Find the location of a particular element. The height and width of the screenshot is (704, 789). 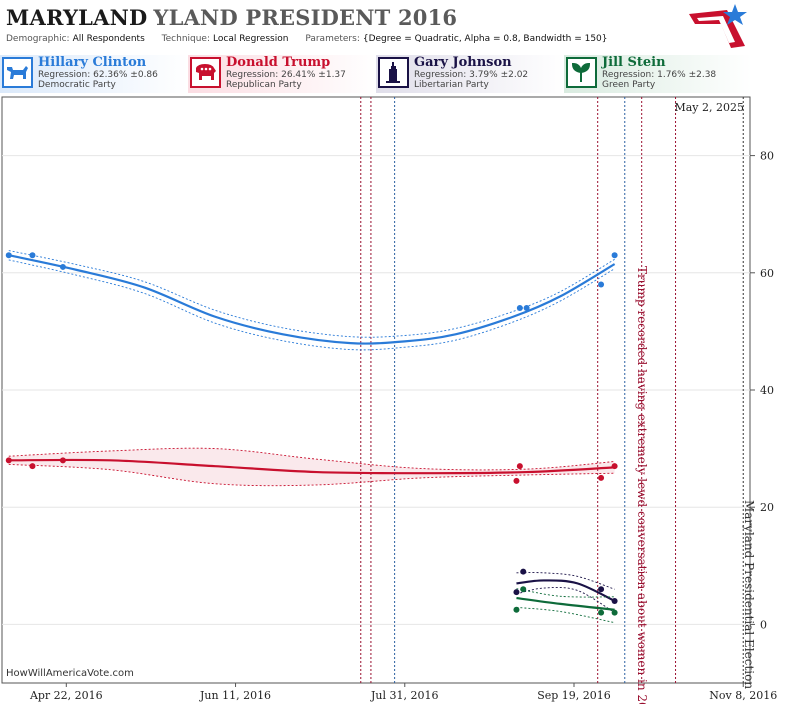

y-tick-label: 60 is located at coordinates (767, 273).